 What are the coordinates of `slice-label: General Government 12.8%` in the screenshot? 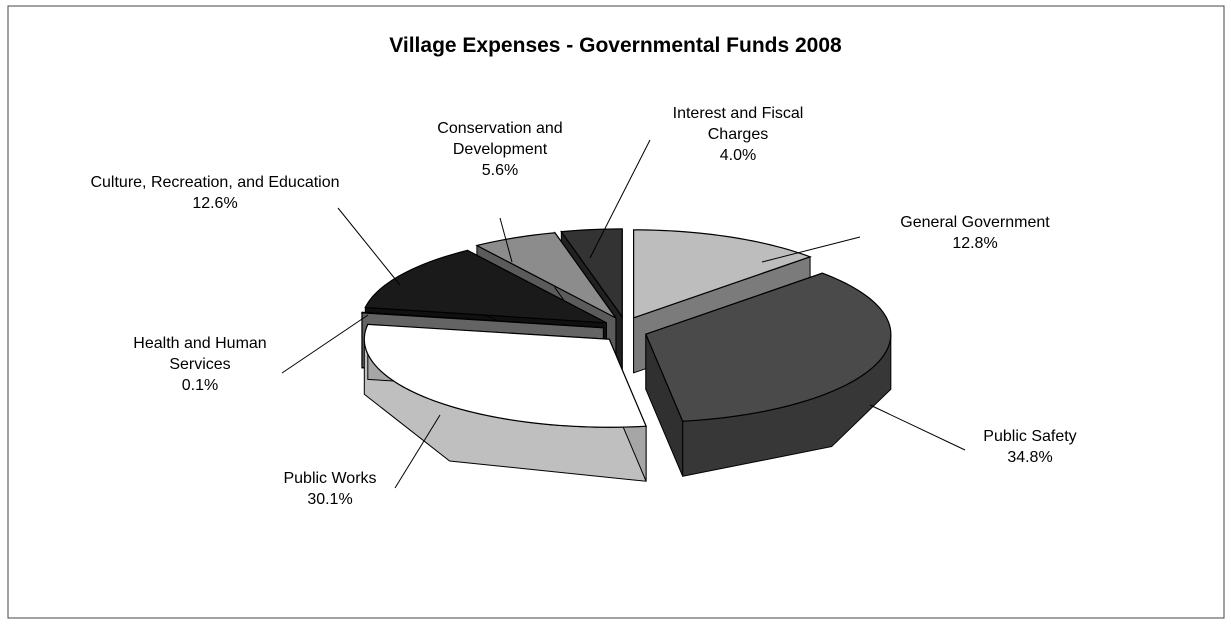 It's located at (975, 233).